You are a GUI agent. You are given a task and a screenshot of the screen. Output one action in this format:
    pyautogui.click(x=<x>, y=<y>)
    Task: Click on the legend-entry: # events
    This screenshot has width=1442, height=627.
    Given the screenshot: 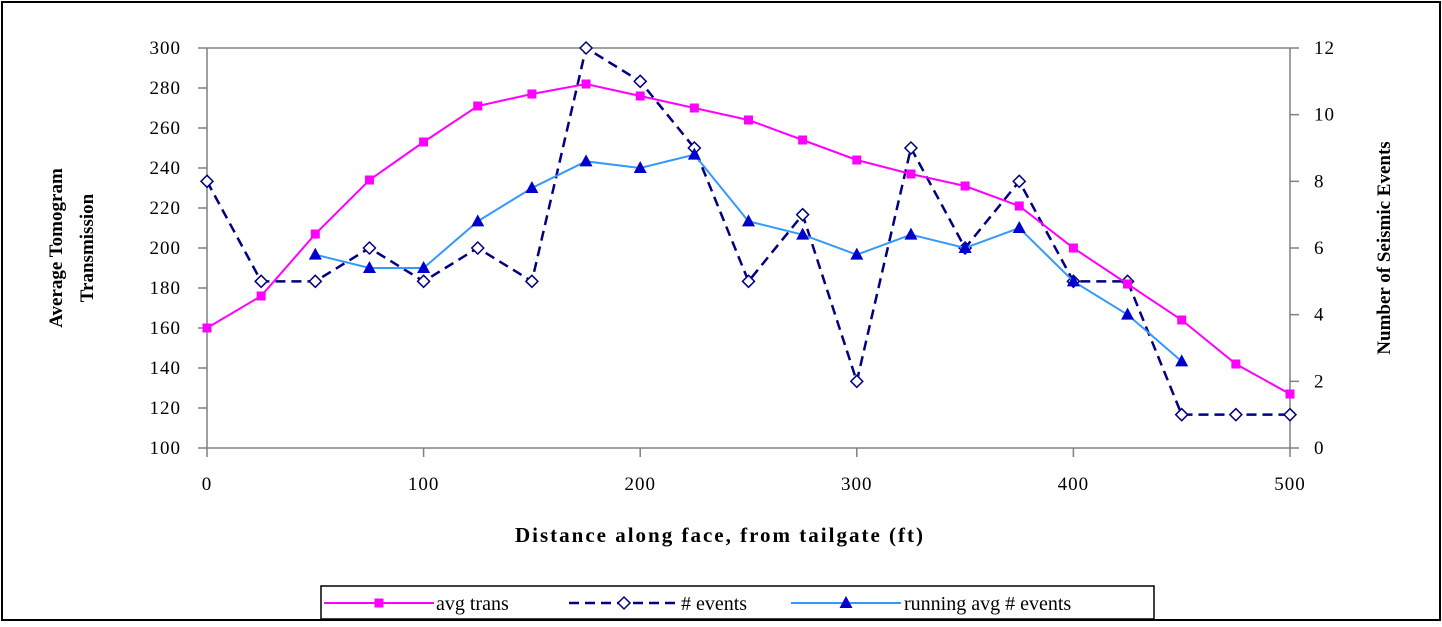 What is the action you would take?
    pyautogui.click(x=658, y=604)
    